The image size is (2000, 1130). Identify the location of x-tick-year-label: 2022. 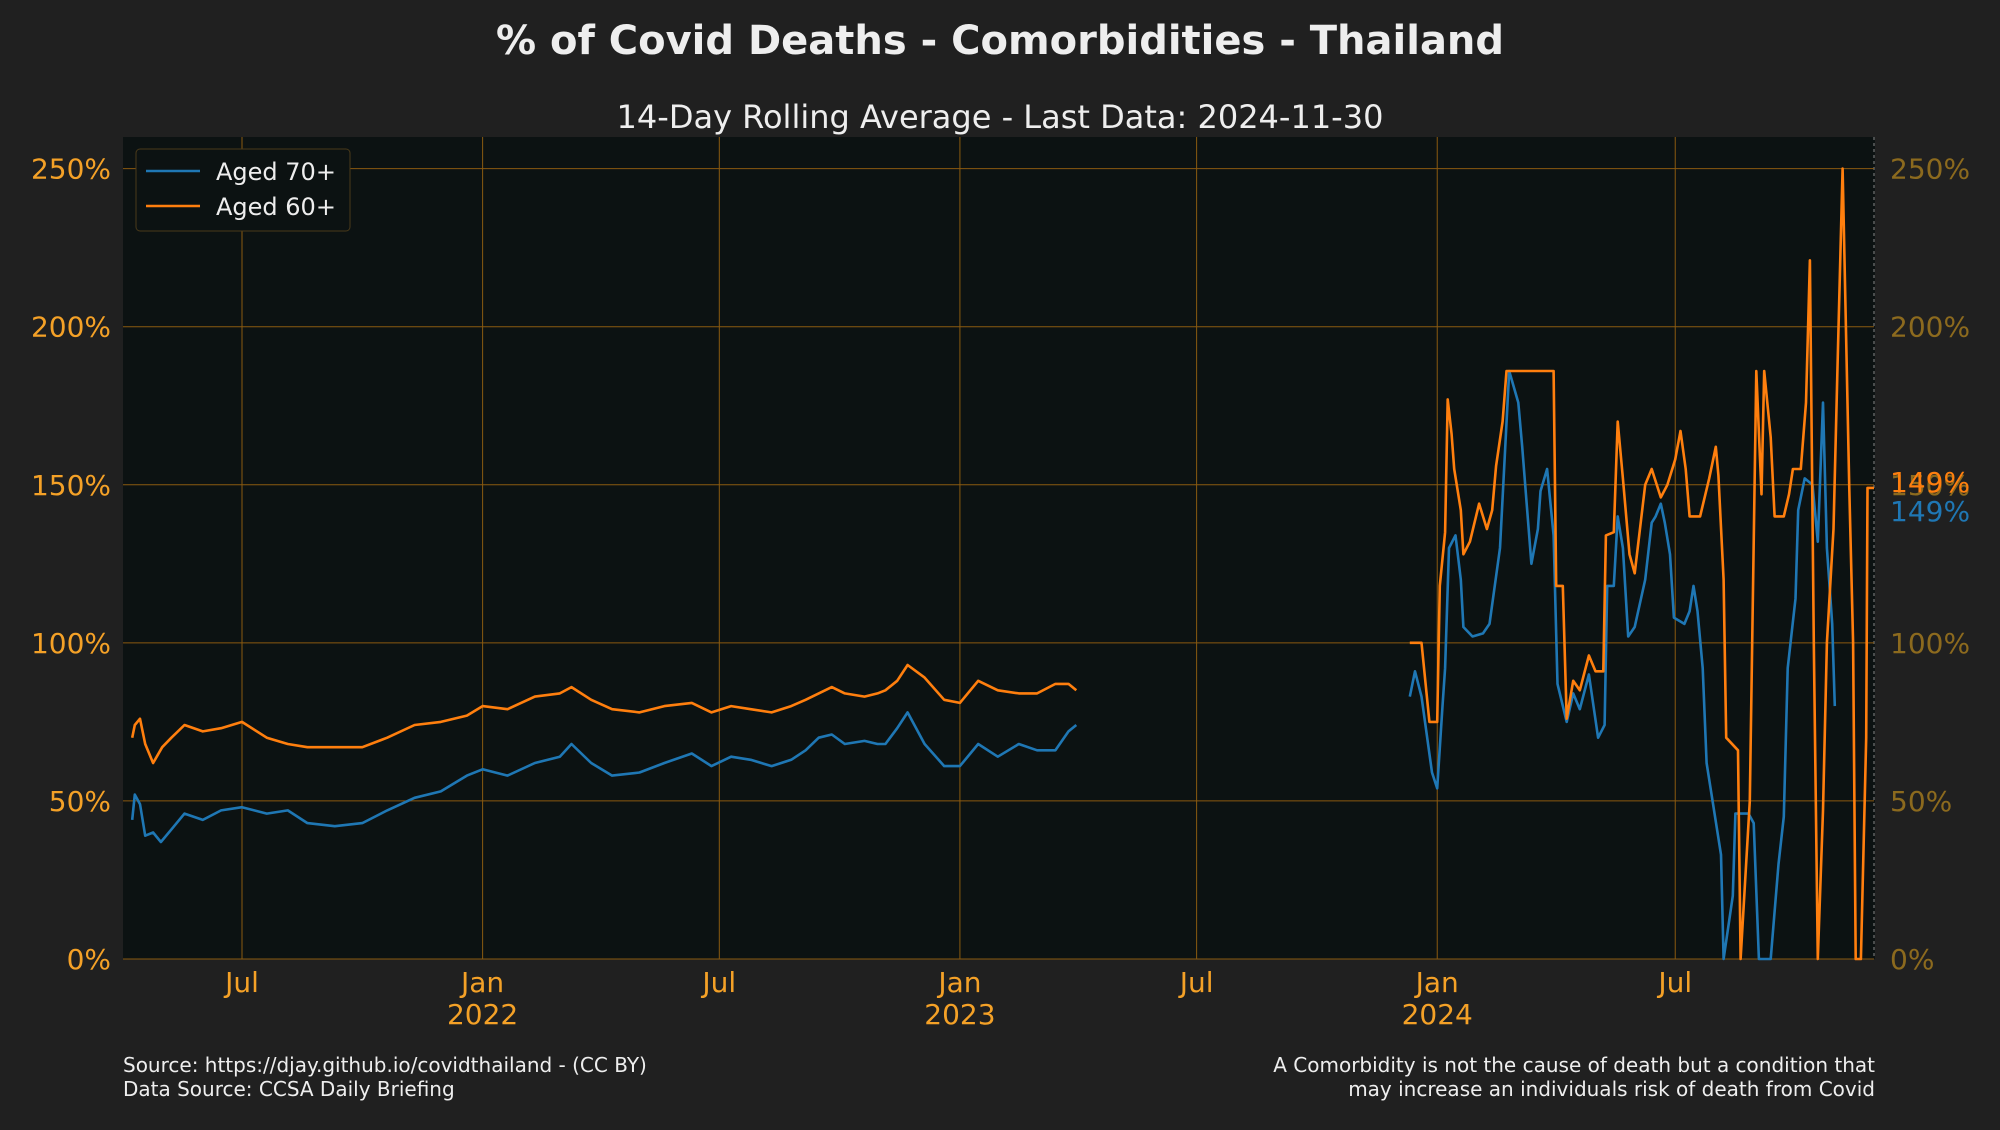
(482, 1014).